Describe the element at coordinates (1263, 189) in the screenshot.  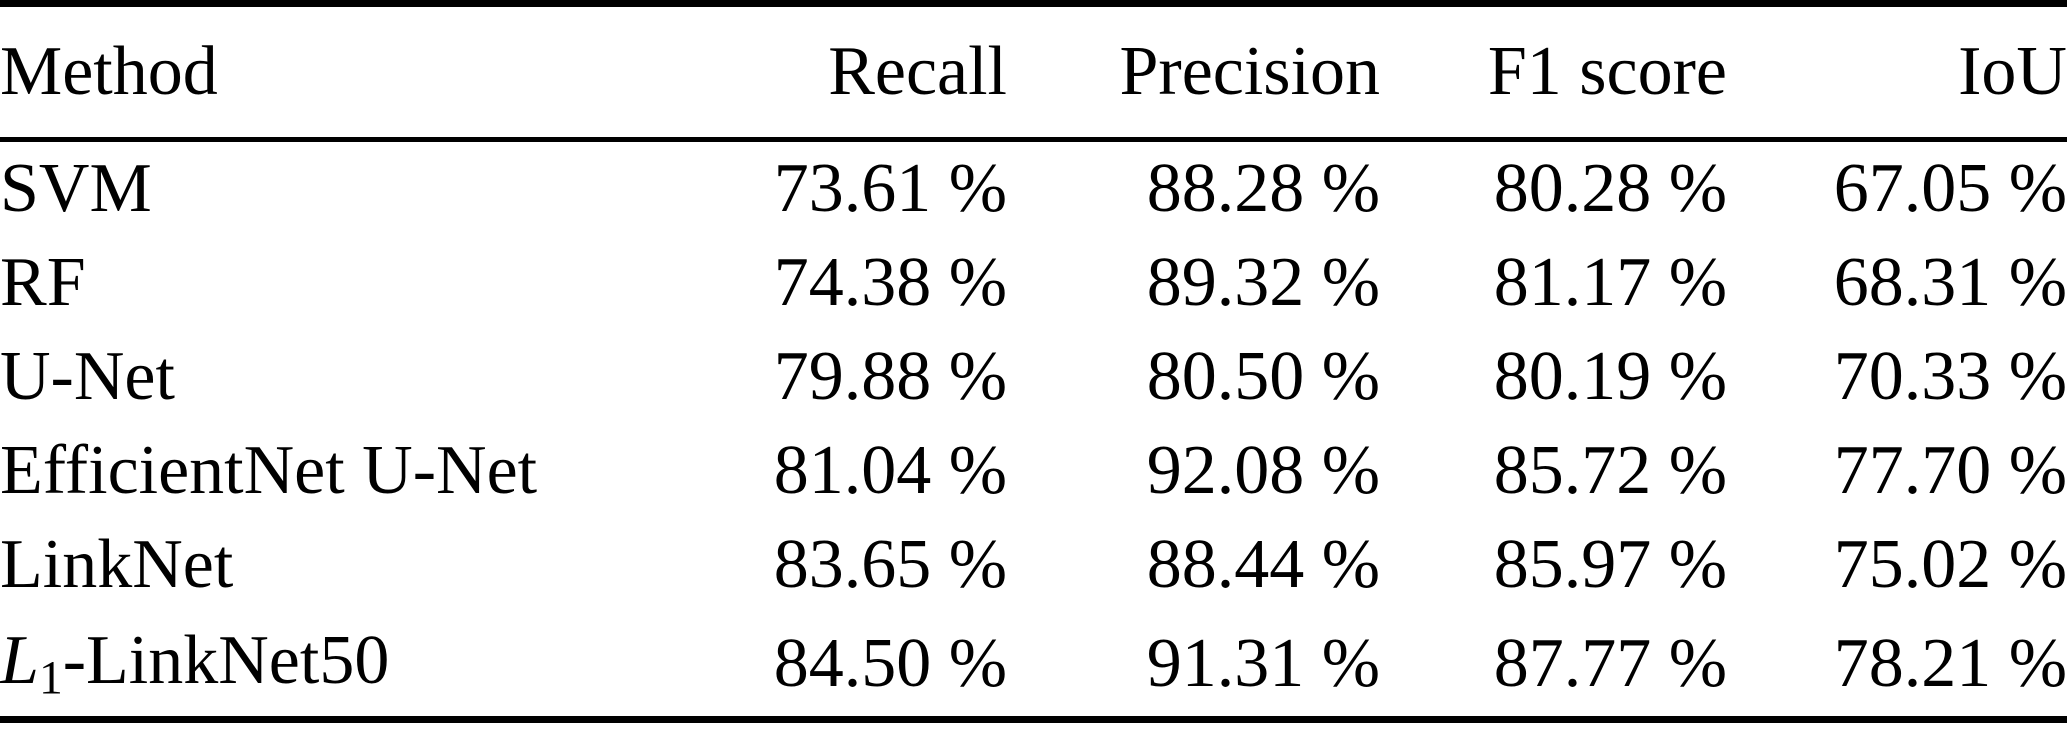
I see `value-cell: 88.28 %` at that location.